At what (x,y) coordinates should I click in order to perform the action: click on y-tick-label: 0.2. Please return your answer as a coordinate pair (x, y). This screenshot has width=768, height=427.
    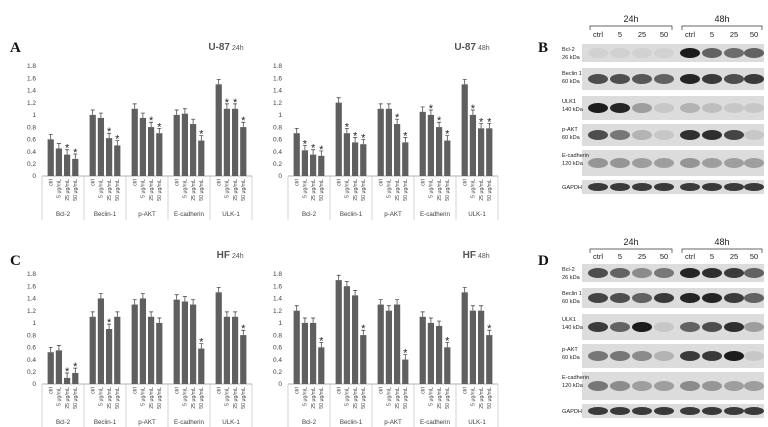
    Looking at the image, I should click on (277, 372).